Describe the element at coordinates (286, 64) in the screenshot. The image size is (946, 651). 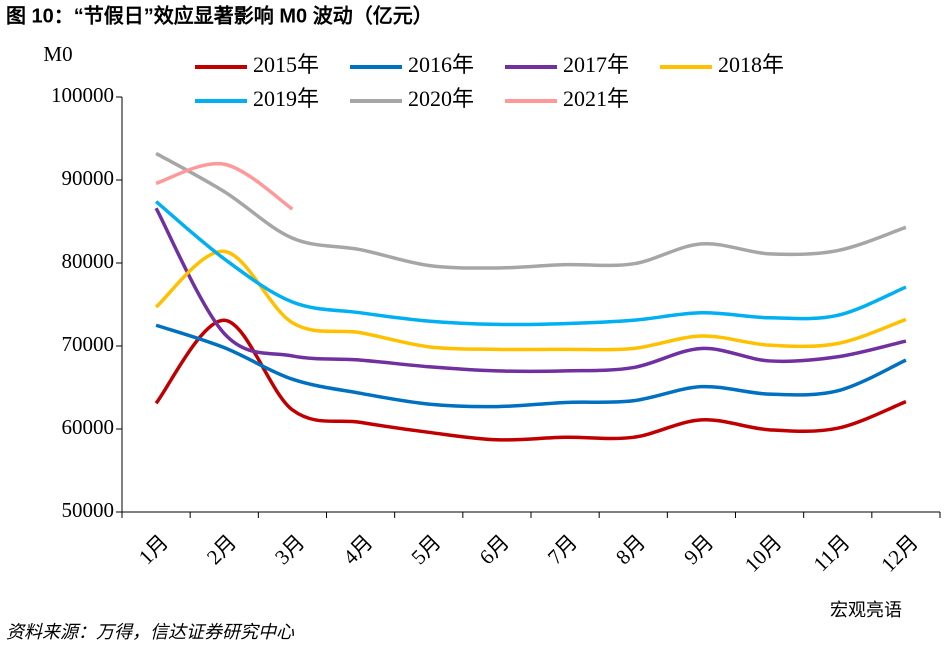
I see `legend-label: 2015年` at that location.